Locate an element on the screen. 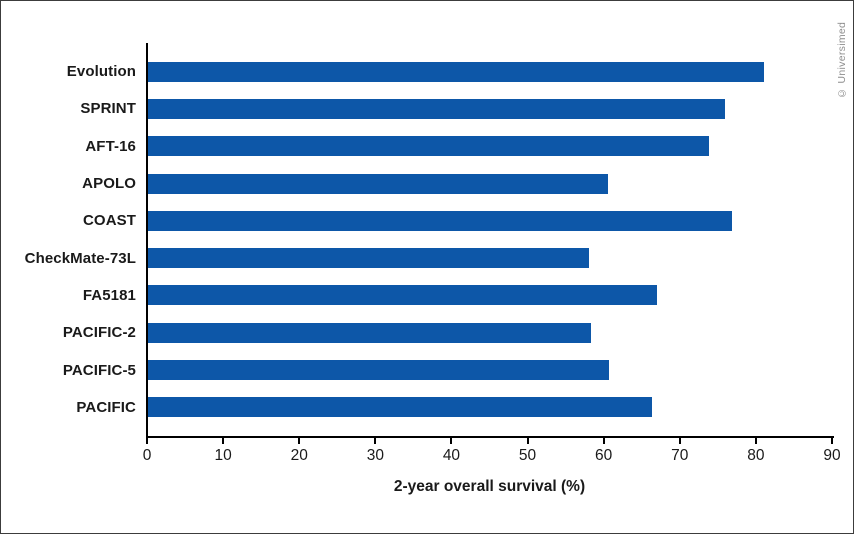 The image size is (854, 534). bar-row: CheckMate-73L is located at coordinates (416, 258).